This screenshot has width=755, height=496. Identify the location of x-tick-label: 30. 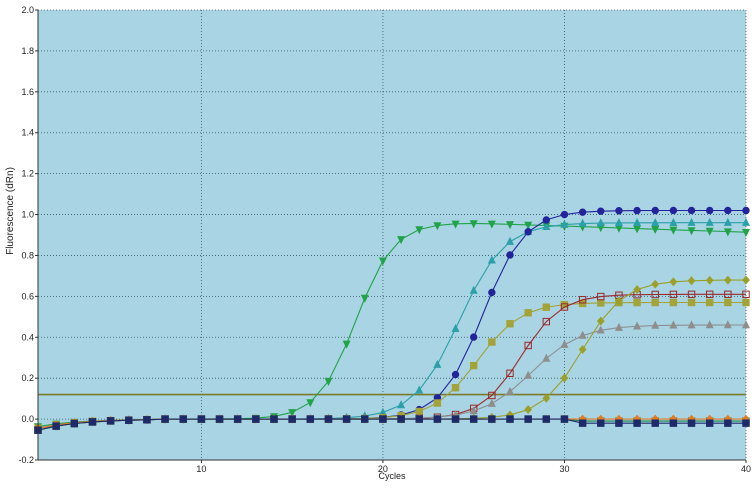
(564, 469).